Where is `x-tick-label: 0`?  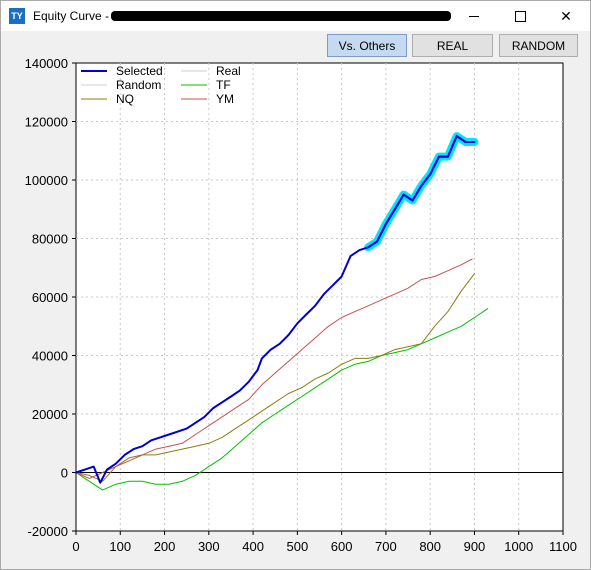 x-tick-label: 0 is located at coordinates (75, 546).